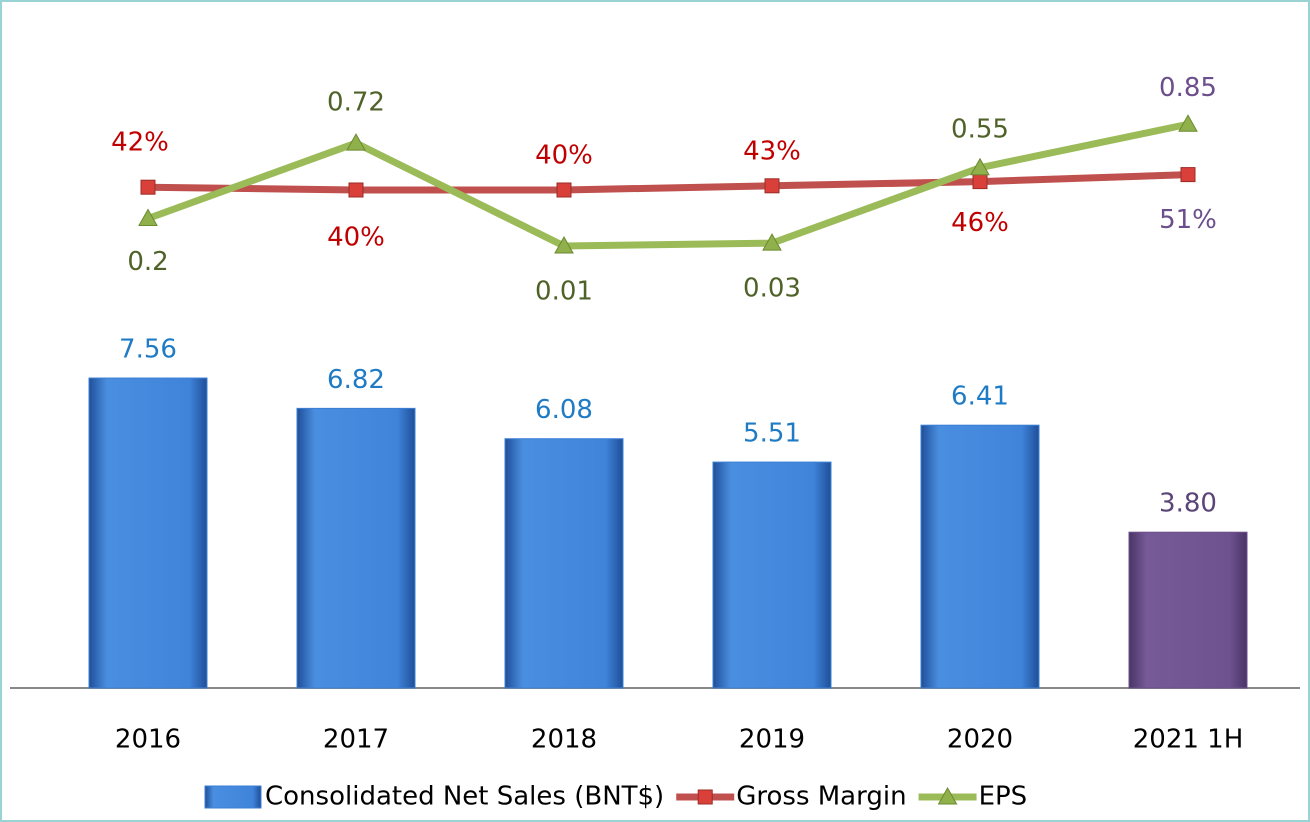 Image resolution: width=1310 pixels, height=822 pixels. Describe the element at coordinates (356, 380) in the screenshot. I see `data-label: 6.82` at that location.